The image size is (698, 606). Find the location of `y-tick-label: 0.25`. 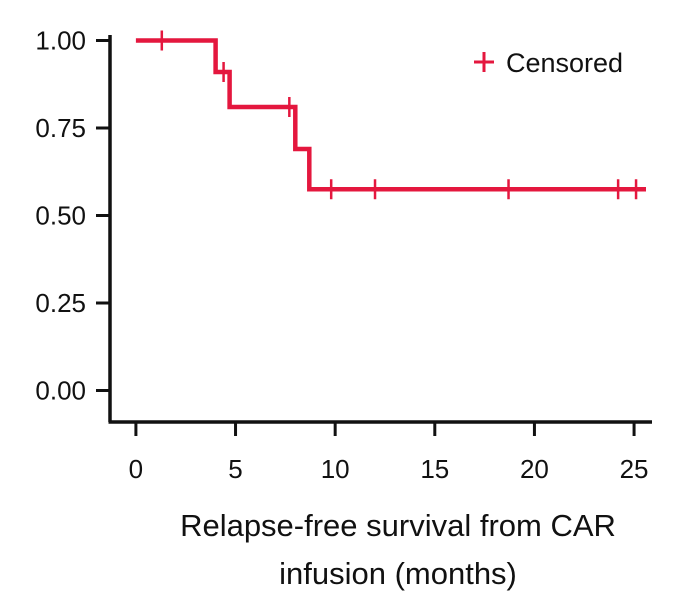

y-tick-label: 0.25 is located at coordinates (60, 303).